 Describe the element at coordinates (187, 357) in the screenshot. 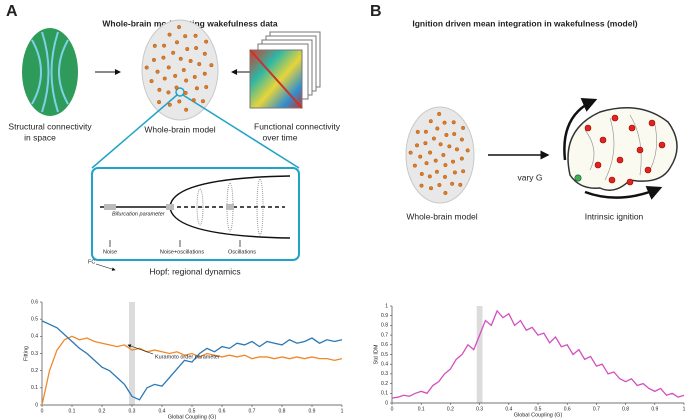

I see `series-label: Kuramoto order parameter` at that location.